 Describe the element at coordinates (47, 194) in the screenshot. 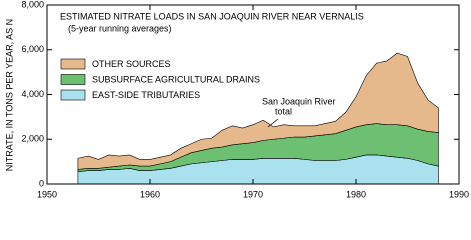

I see `x-tick-label: 1950` at that location.